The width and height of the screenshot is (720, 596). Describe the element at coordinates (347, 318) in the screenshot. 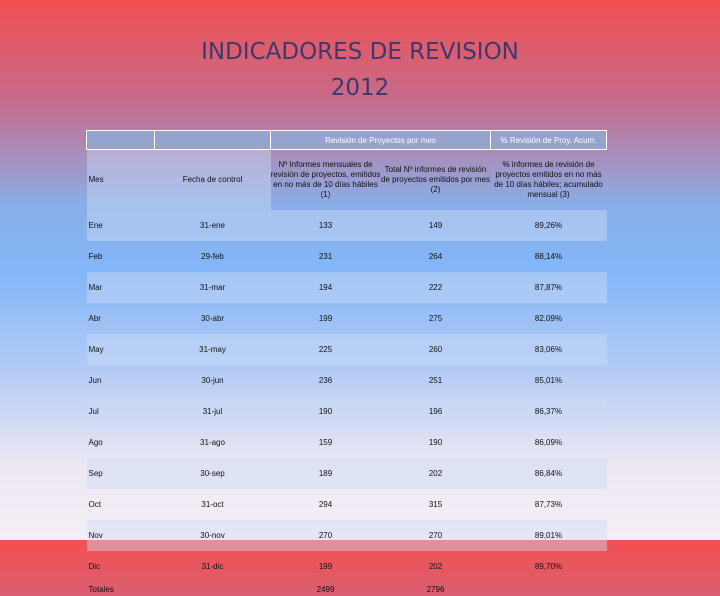

I see `table-row: Abr 30-abr 199 275 82,09%` at that location.